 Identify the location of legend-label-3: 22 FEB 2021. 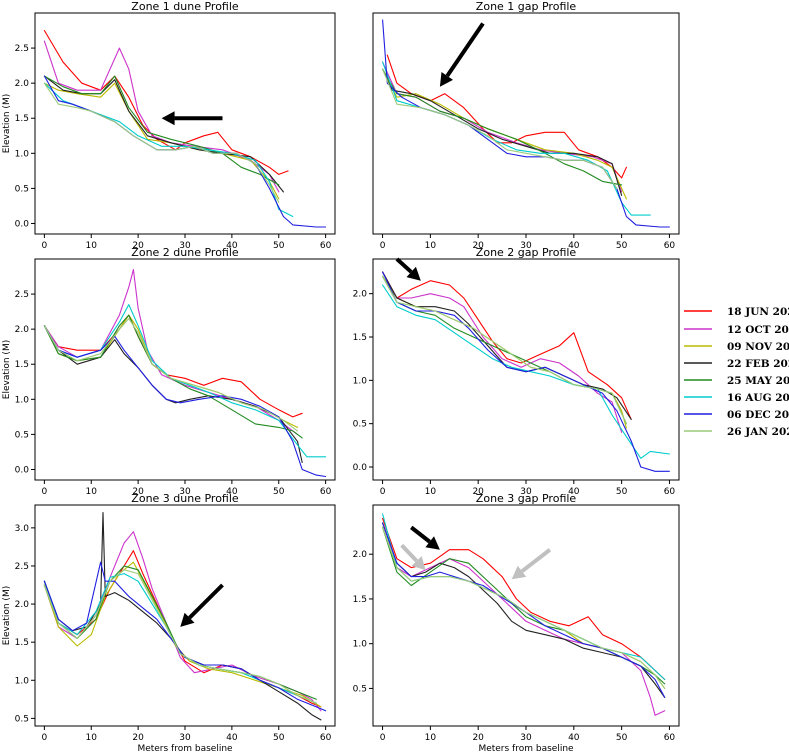
(758, 364).